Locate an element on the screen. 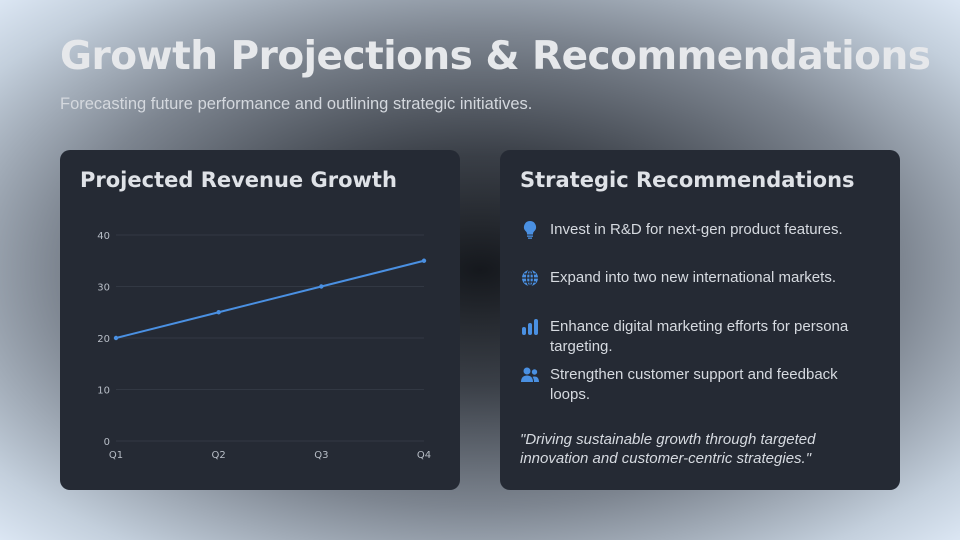 The height and width of the screenshot is (540, 960). y-tick-label: 40 is located at coordinates (103, 236).